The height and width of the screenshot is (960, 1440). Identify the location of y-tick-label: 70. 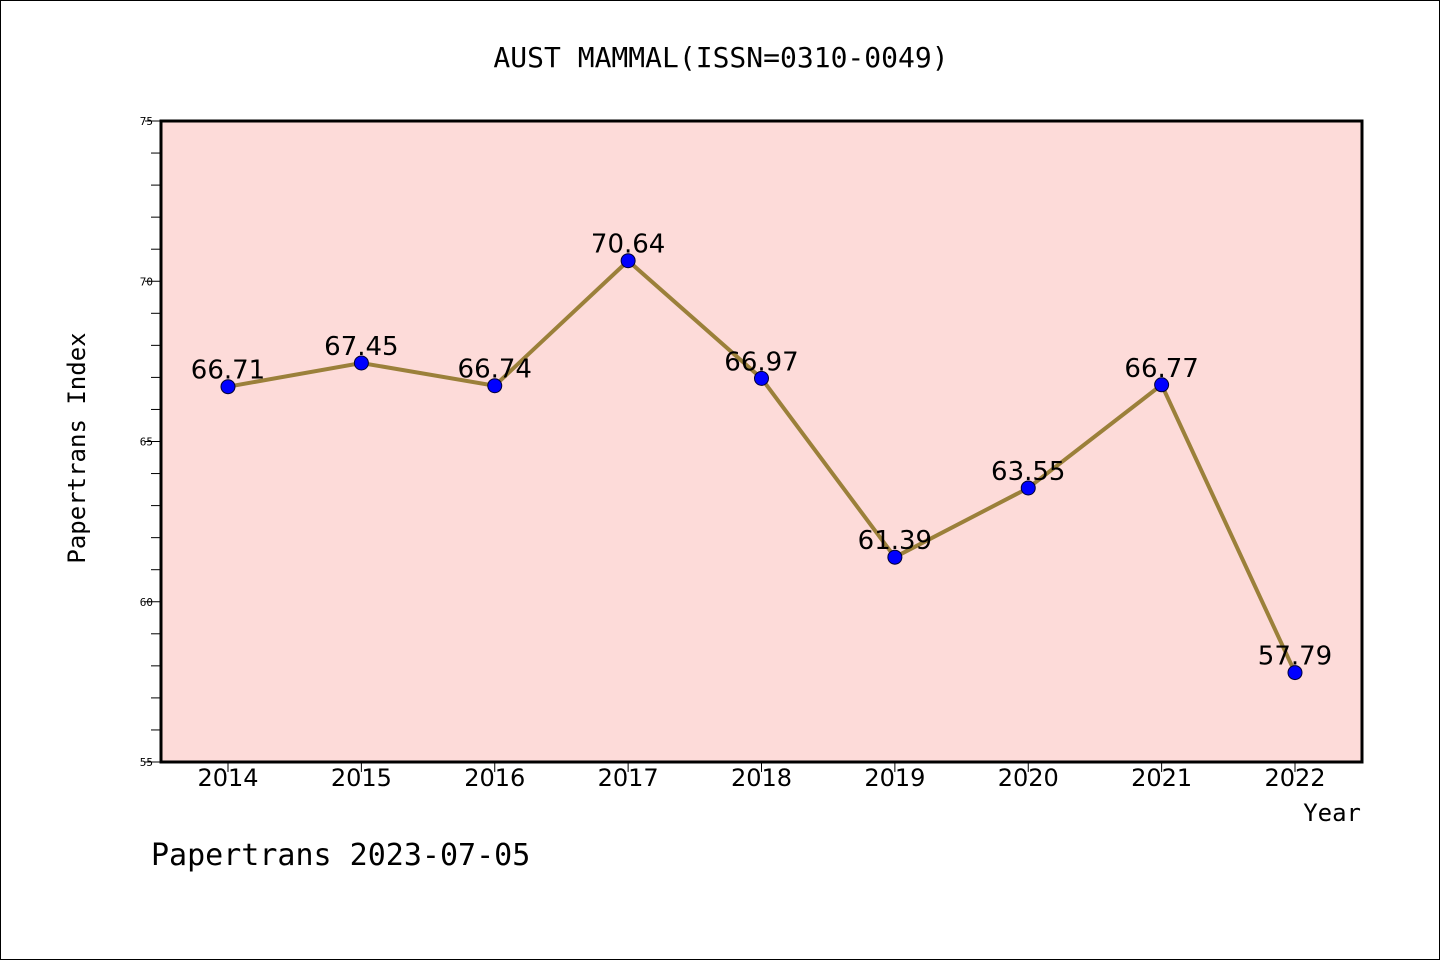
(146, 281).